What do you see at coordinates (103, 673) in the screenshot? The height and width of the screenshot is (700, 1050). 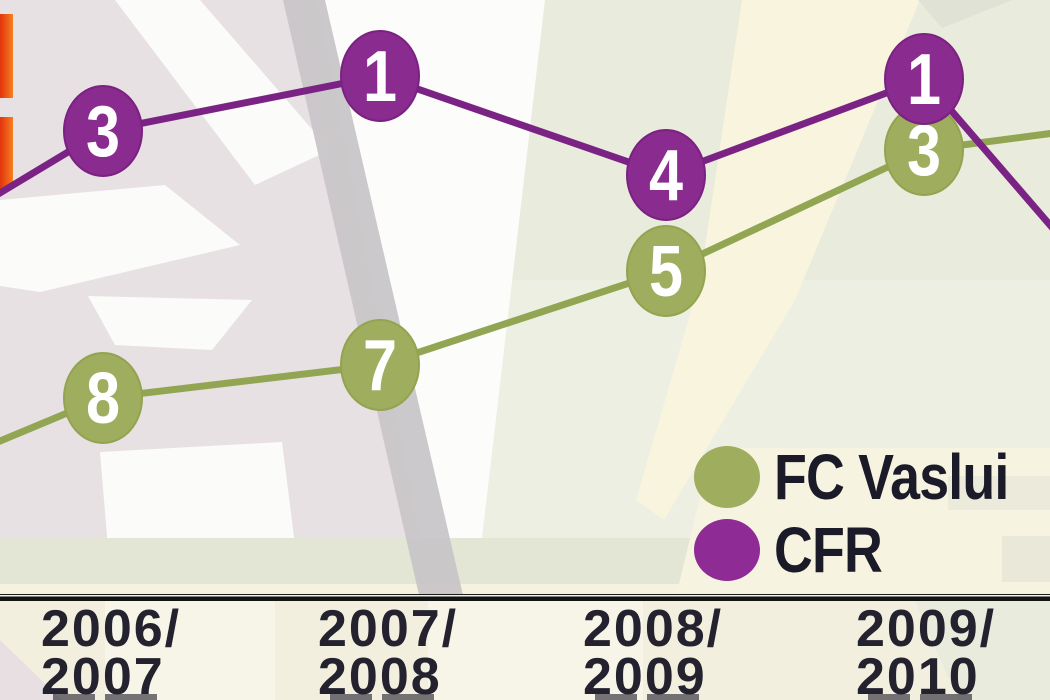 I see `x-axis-label-line: 2007` at bounding box center [103, 673].